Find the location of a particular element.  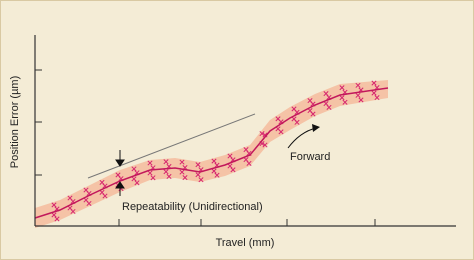

annotation: Repeatability (Unidirectional) is located at coordinates (192, 207).